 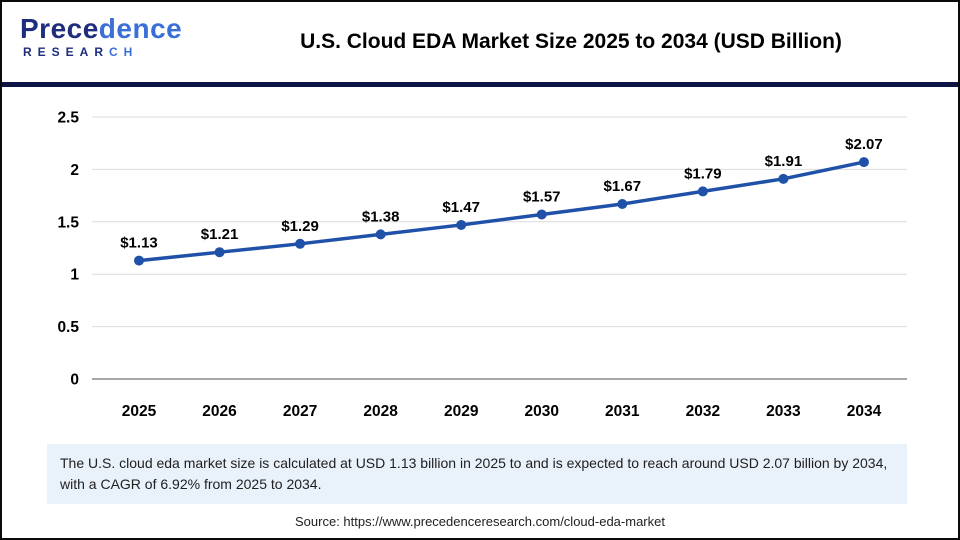 What do you see at coordinates (74, 380) in the screenshot?
I see `y-tick-label: 0` at bounding box center [74, 380].